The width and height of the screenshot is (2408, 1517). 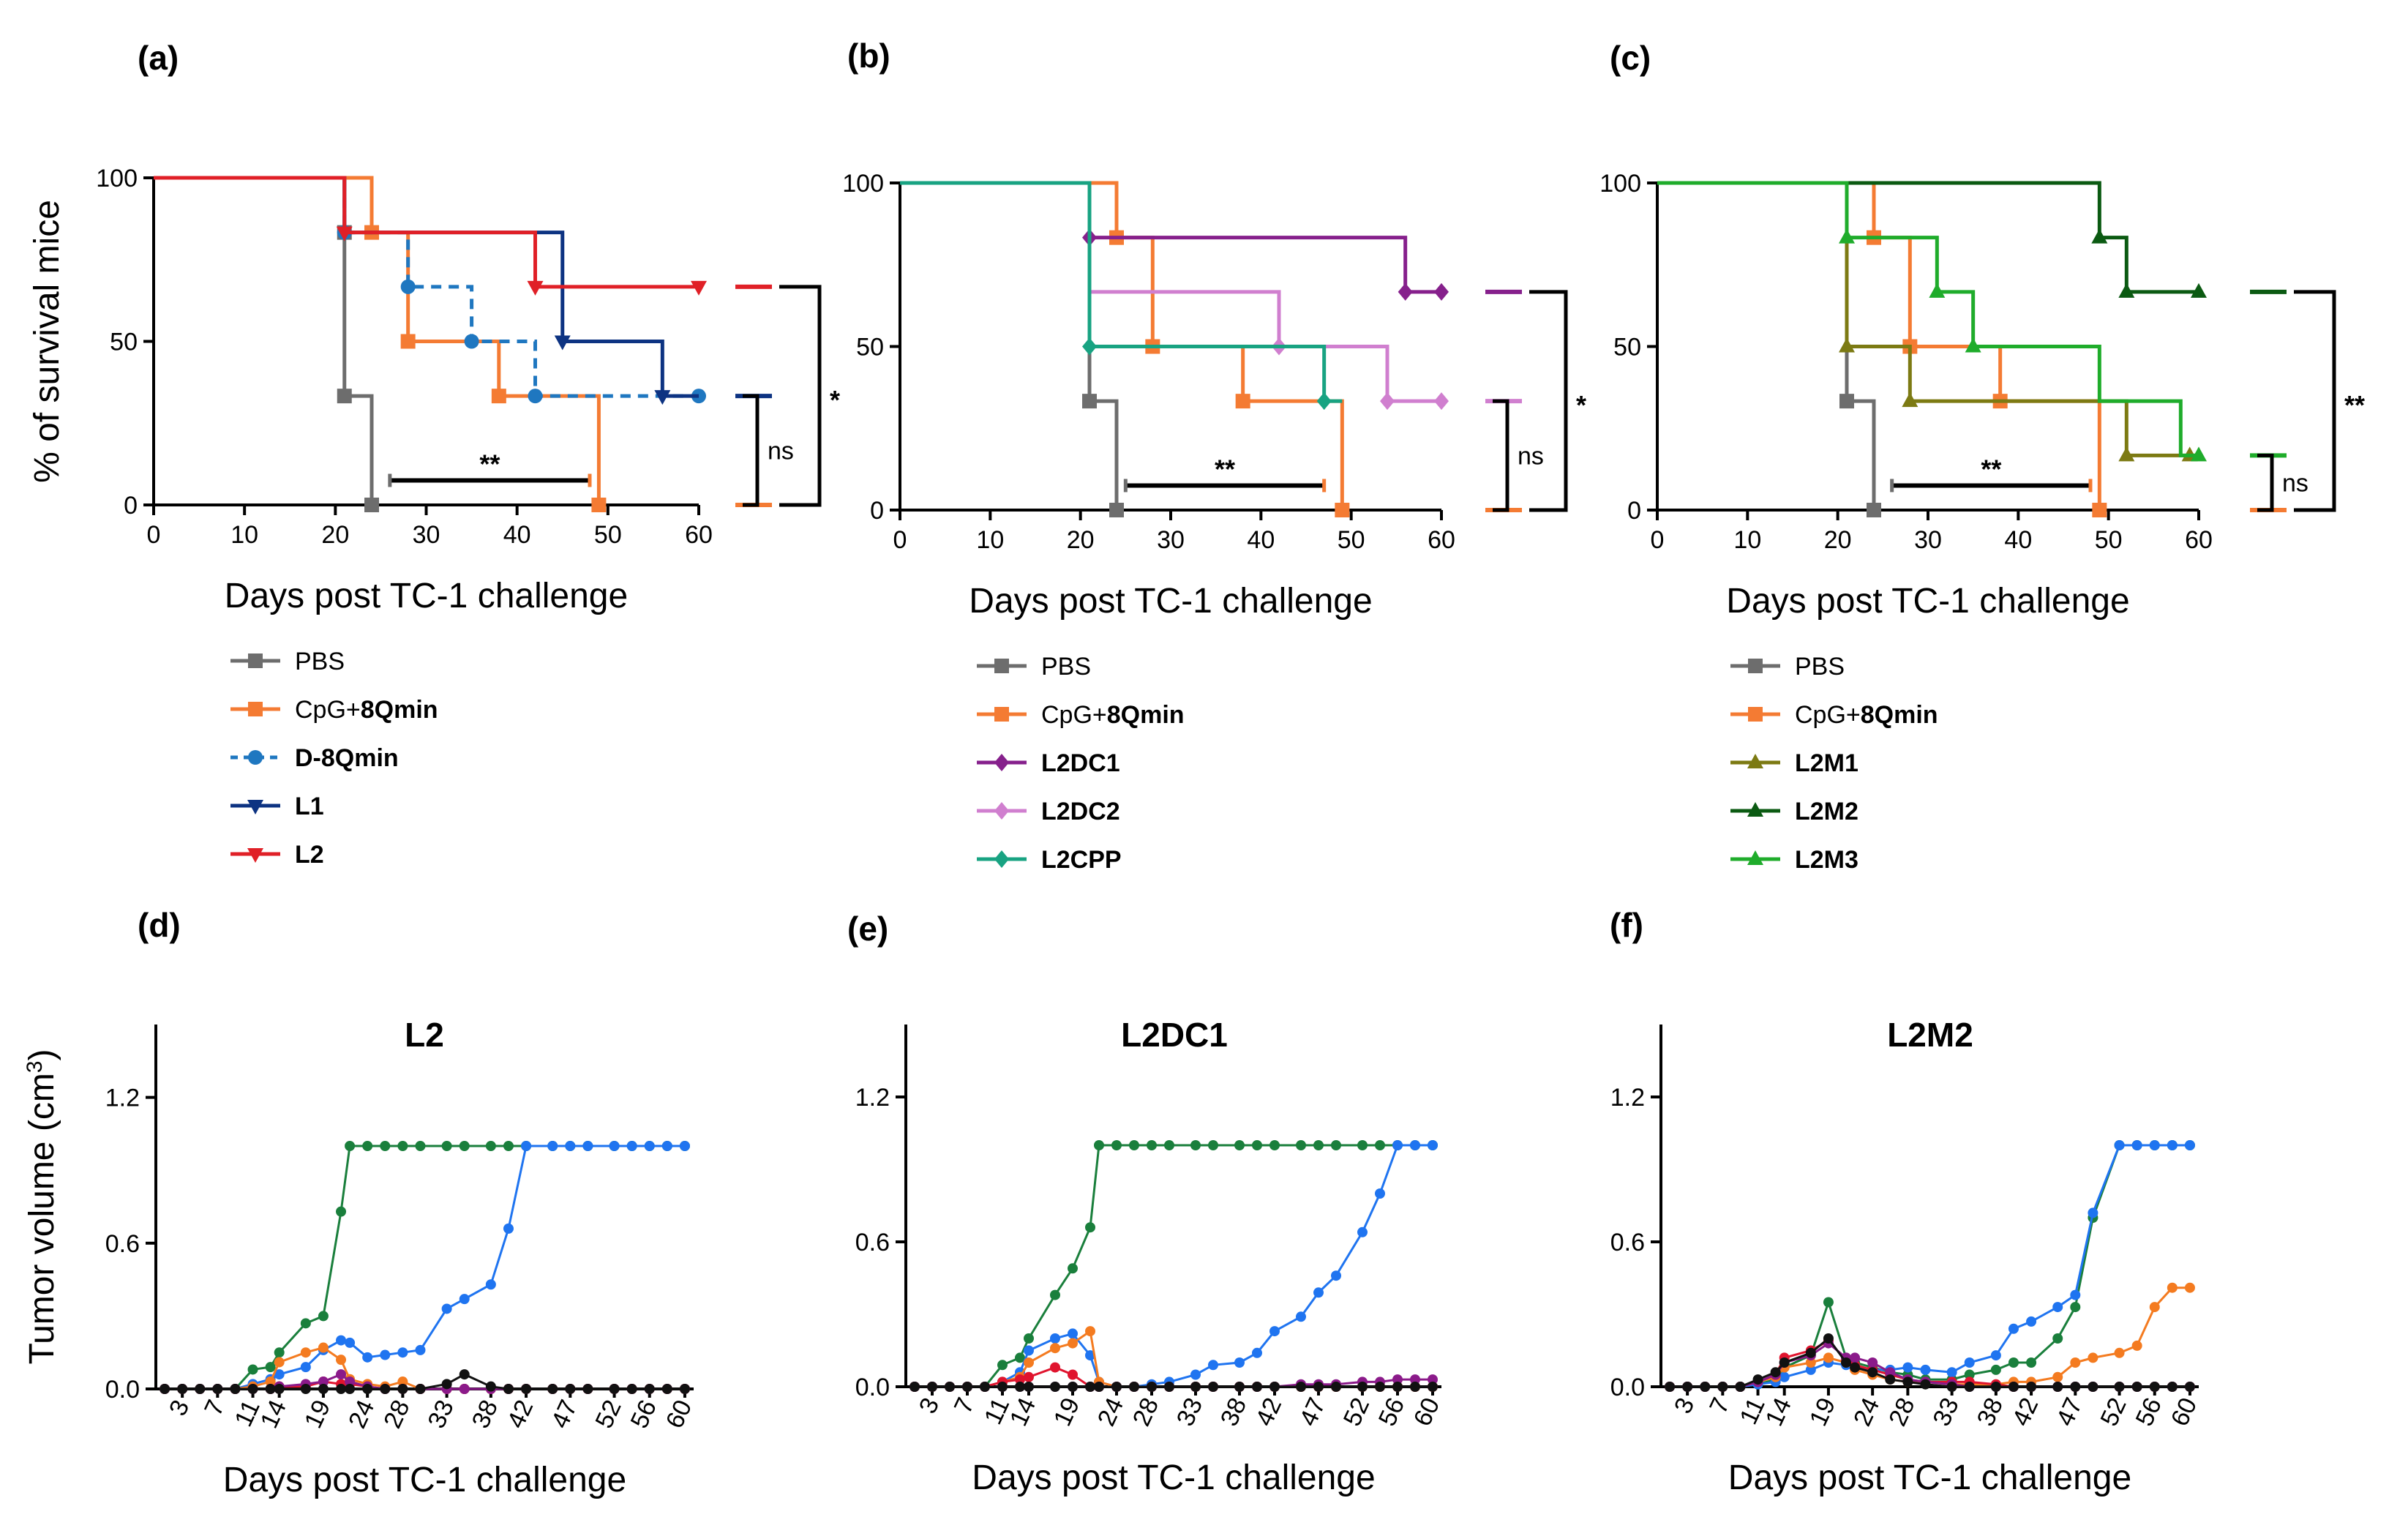 What do you see at coordinates (159, 925) in the screenshot?
I see `panel-label: (d)` at bounding box center [159, 925].